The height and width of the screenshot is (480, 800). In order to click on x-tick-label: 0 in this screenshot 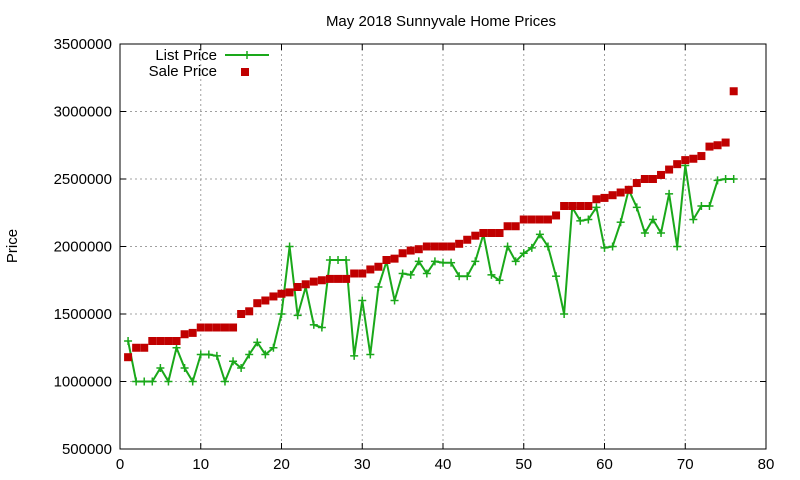, I will do `click(120, 464)`.